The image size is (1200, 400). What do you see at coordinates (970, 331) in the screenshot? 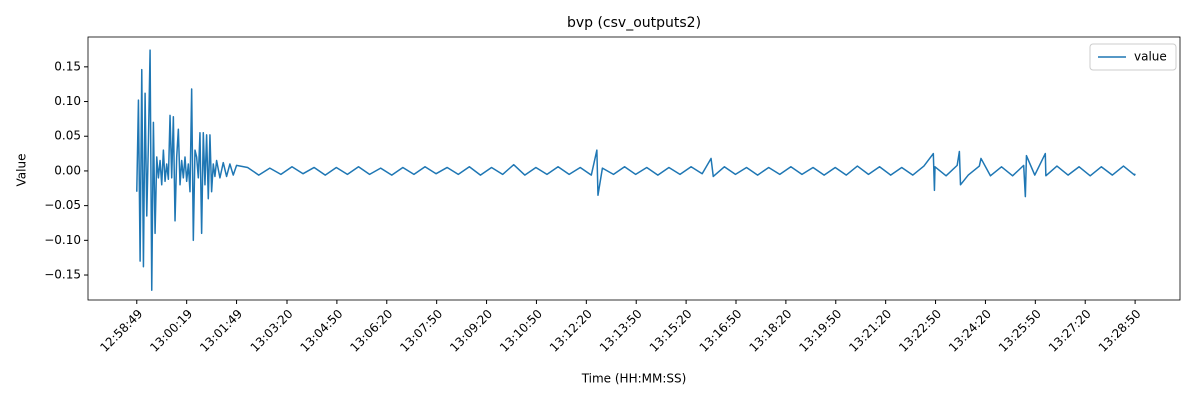
I see `x-tick-label: 13:24:20` at bounding box center [970, 331].